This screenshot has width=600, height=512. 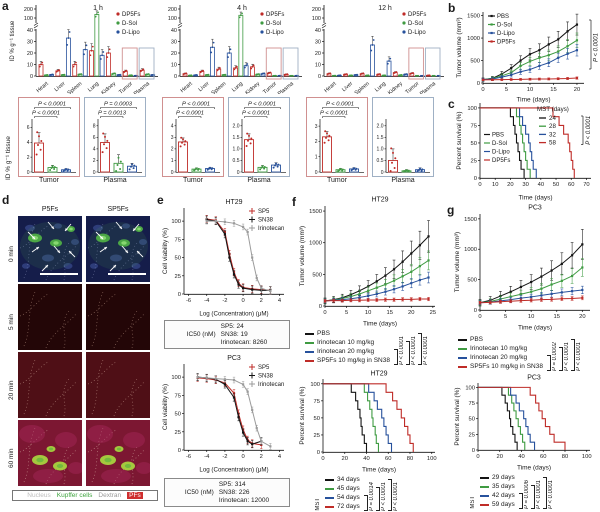 I want to click on inset-caption-tumor: Tumor, so click(x=337, y=180).